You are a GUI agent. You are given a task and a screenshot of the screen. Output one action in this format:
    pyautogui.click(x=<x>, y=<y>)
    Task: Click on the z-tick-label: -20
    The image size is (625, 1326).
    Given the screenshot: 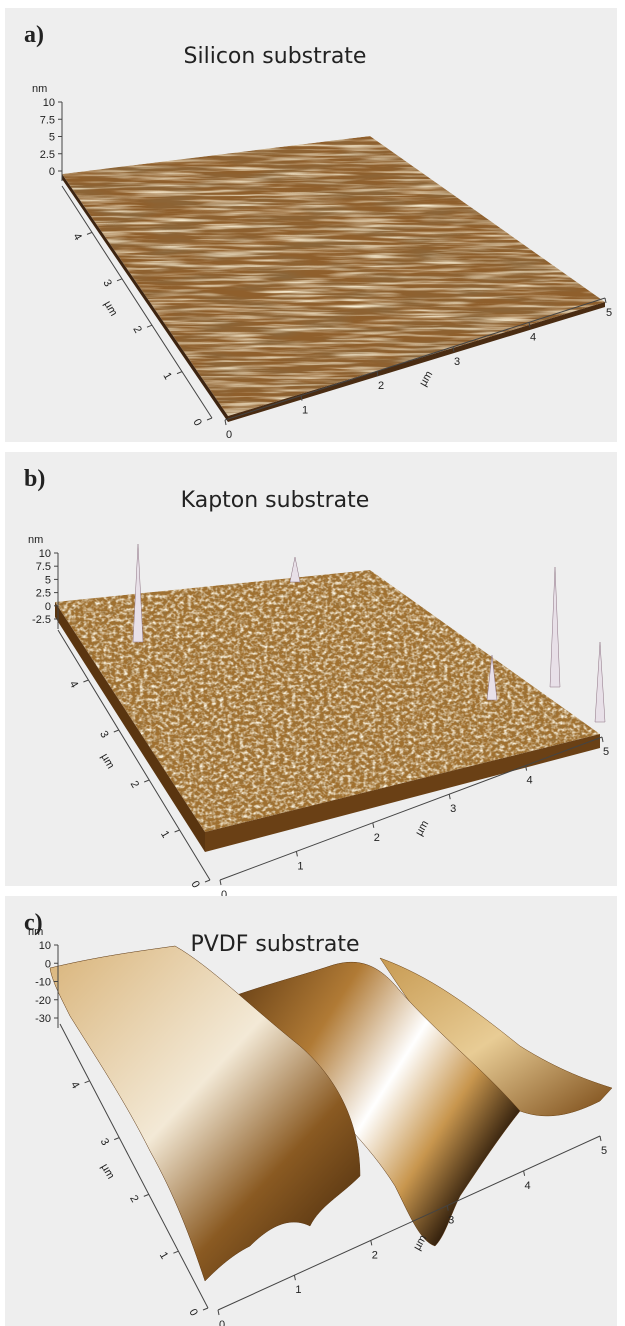 What is the action you would take?
    pyautogui.click(x=43, y=1001)
    